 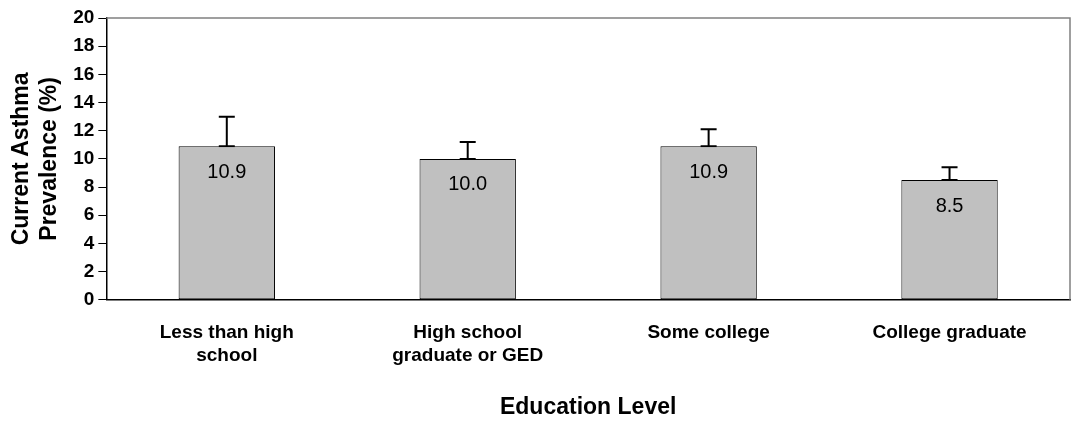 I want to click on y-tick-label: 4, so click(x=89, y=242).